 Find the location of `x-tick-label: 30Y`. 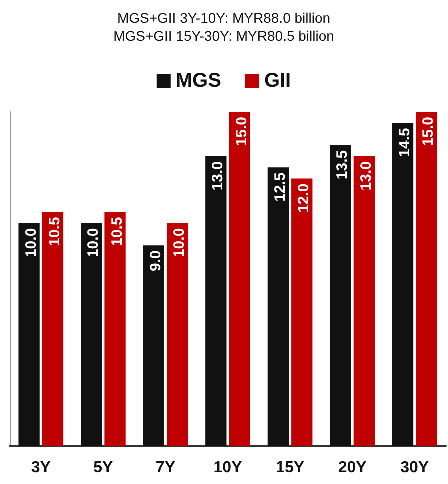

x-tick-label: 30Y is located at coordinates (415, 468).